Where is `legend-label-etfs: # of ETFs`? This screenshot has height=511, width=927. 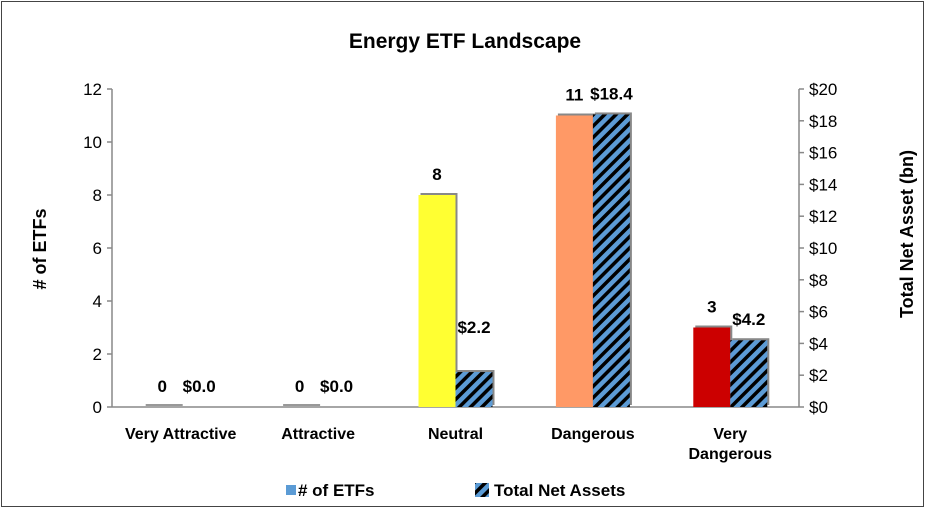 legend-label-etfs: # of ETFs is located at coordinates (336, 490).